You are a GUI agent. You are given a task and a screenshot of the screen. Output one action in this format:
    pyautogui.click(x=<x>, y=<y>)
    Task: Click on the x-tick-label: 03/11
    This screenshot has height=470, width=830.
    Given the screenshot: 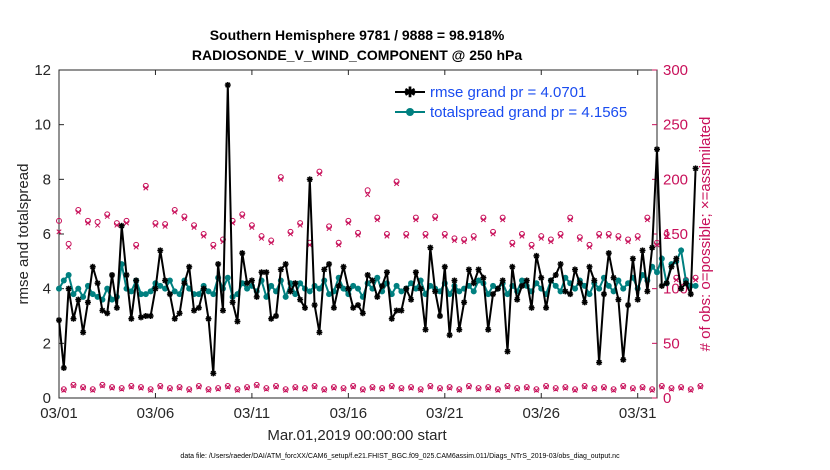 What is the action you would take?
    pyautogui.click(x=252, y=413)
    